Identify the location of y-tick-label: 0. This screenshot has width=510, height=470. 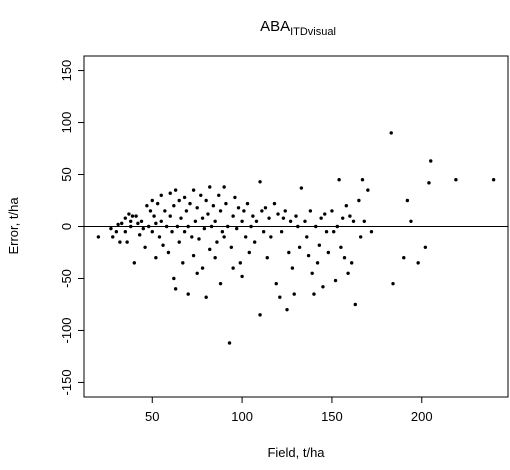
(66, 226).